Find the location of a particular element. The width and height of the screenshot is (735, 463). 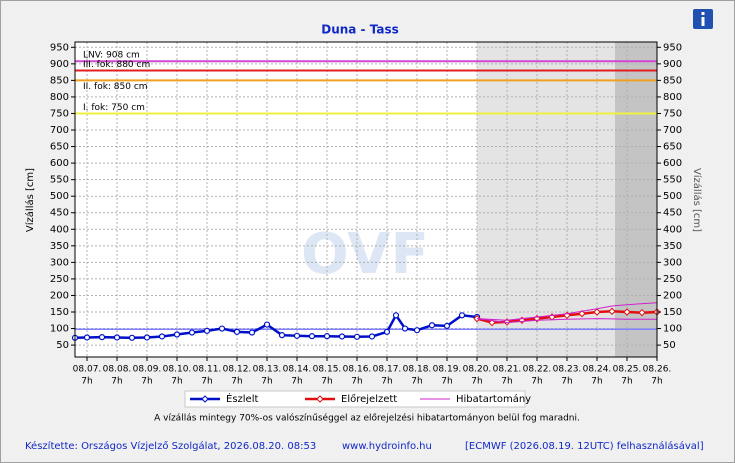

x-tick-label: 08.25. is located at coordinates (627, 370).